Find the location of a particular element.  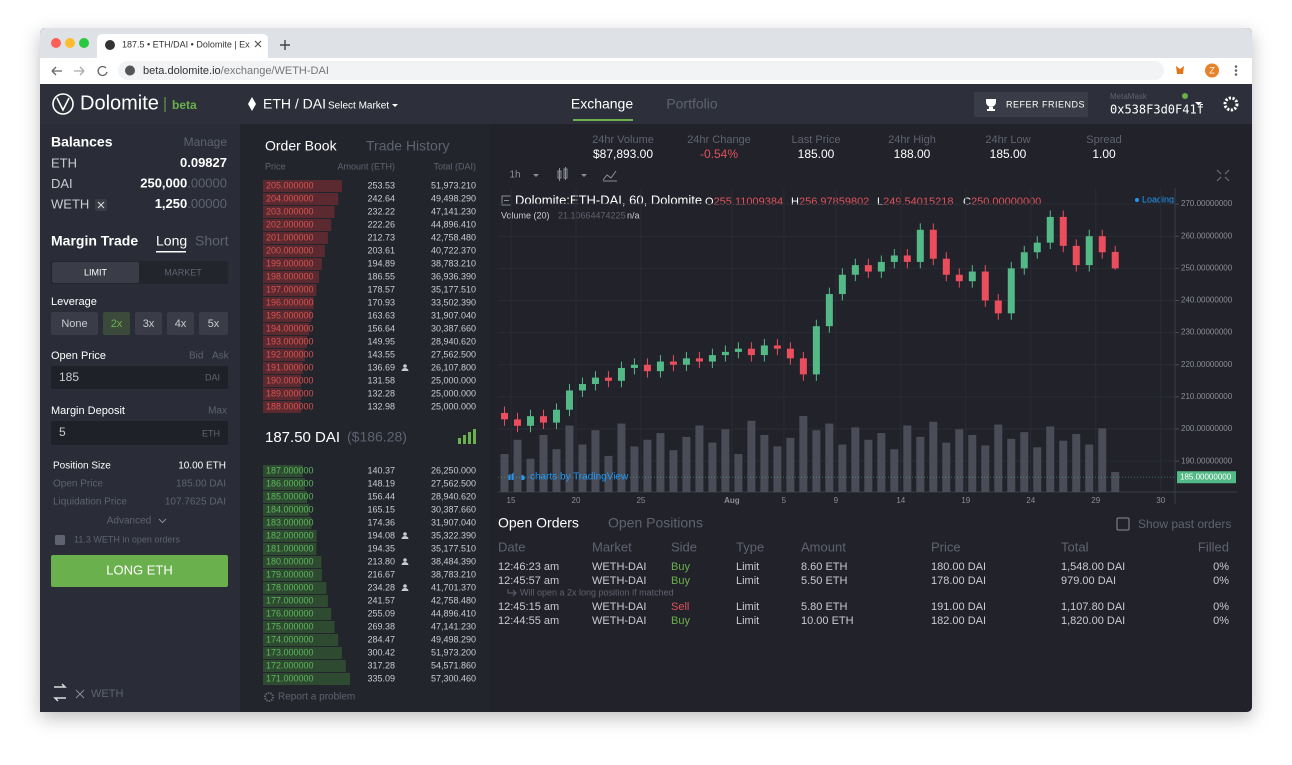

order-price: 200.000000 is located at coordinates (290, 250).